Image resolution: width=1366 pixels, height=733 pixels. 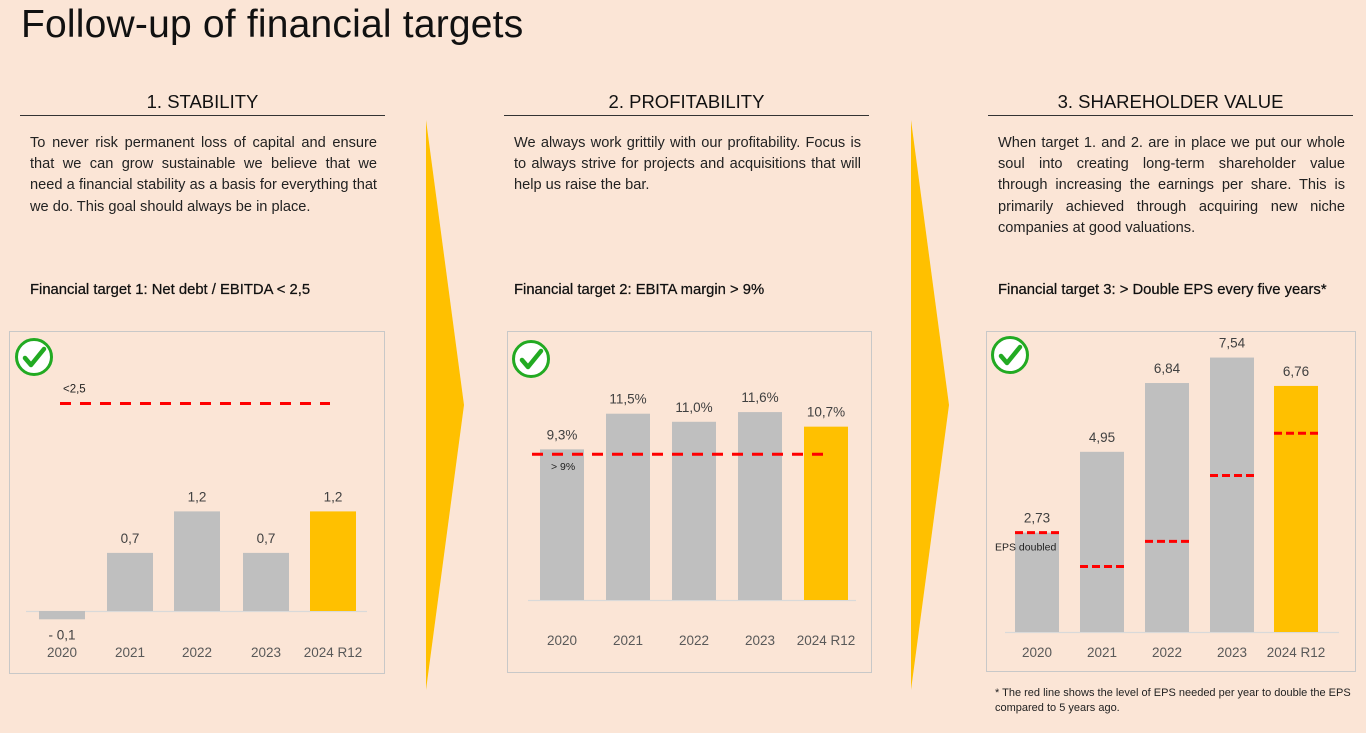 I want to click on data-label: 11,6%, so click(x=759, y=397).